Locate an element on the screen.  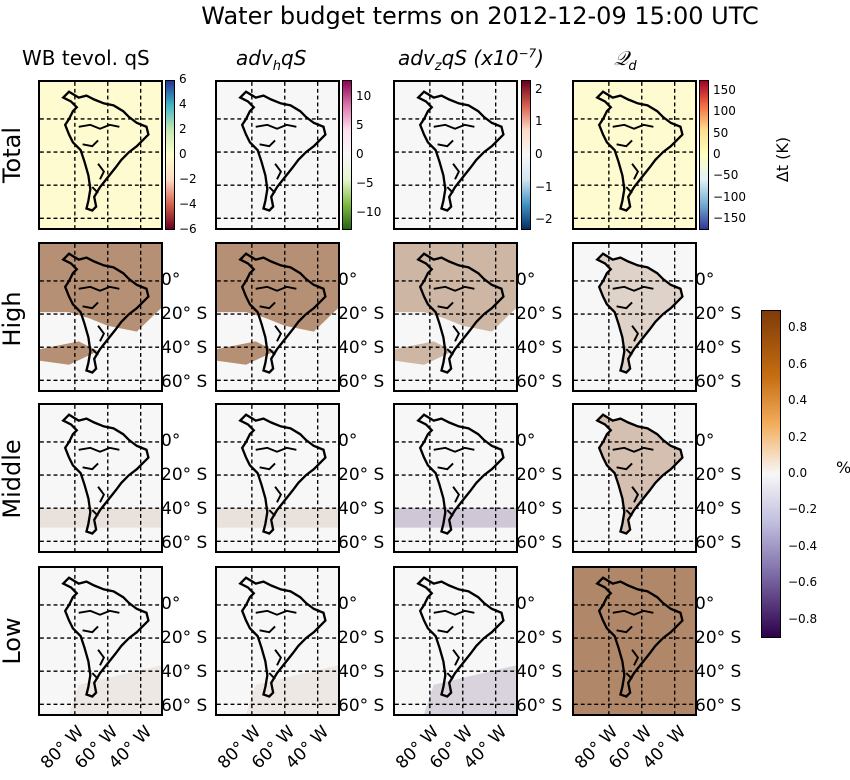
map-panel-middle-tevol is located at coordinates (100, 478).